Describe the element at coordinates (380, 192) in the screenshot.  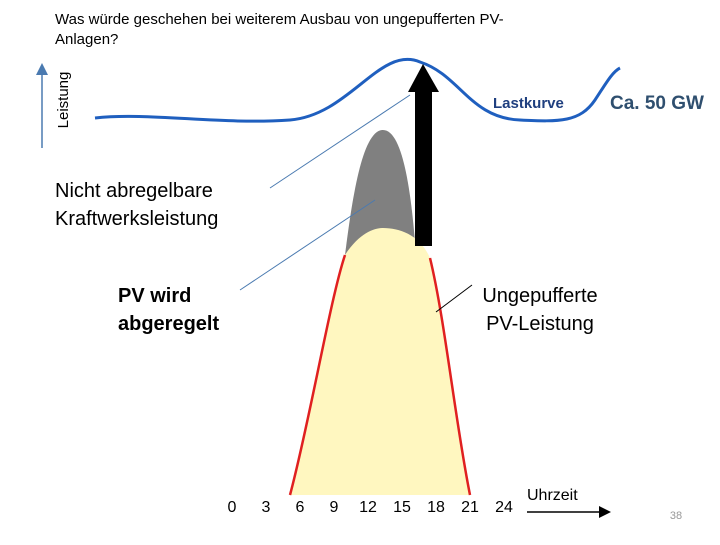
I see `baseload-area` at that location.